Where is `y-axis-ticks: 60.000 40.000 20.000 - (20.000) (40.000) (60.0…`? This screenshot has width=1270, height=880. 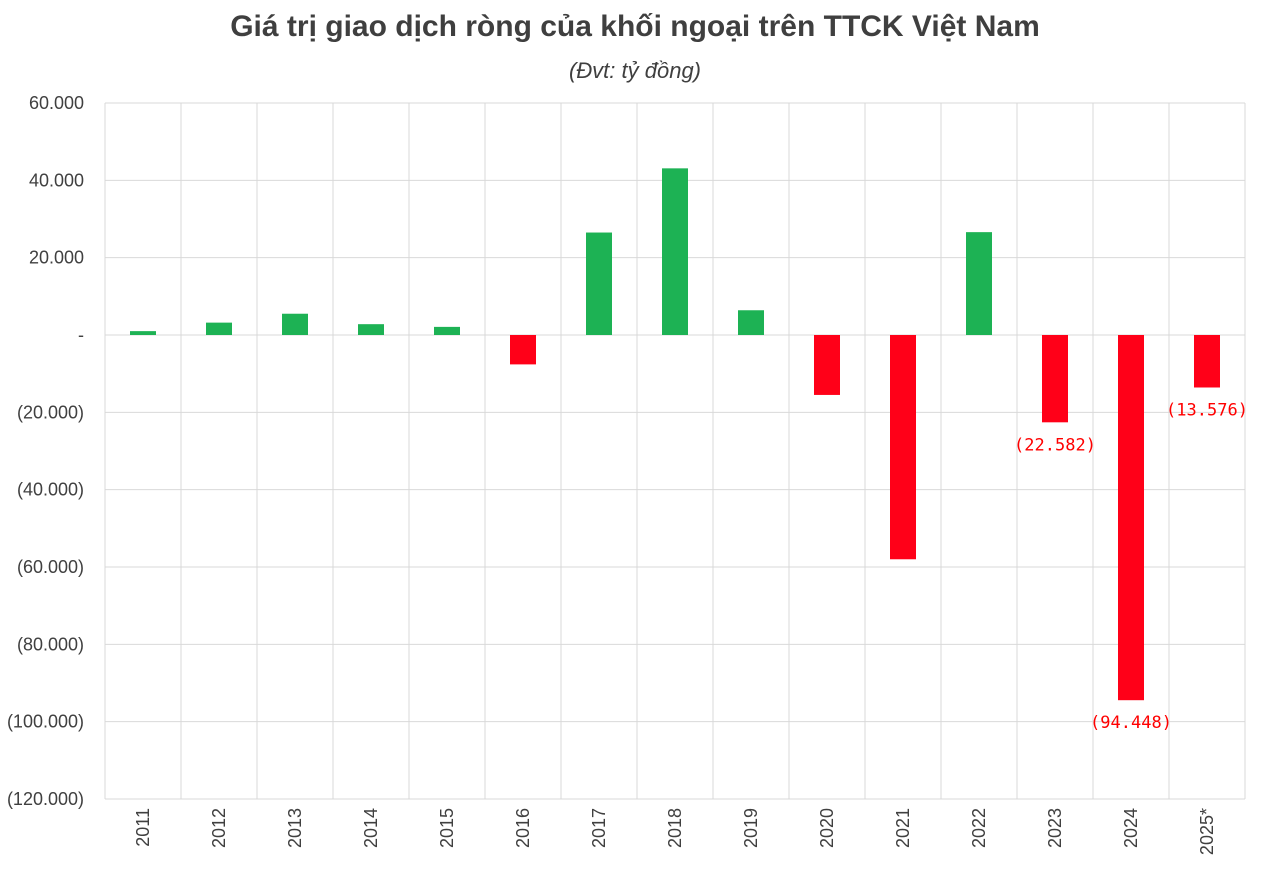 y-axis-ticks: 60.000 40.000 20.000 - (20.000) (40.000) (60.0… is located at coordinates (45, 451).